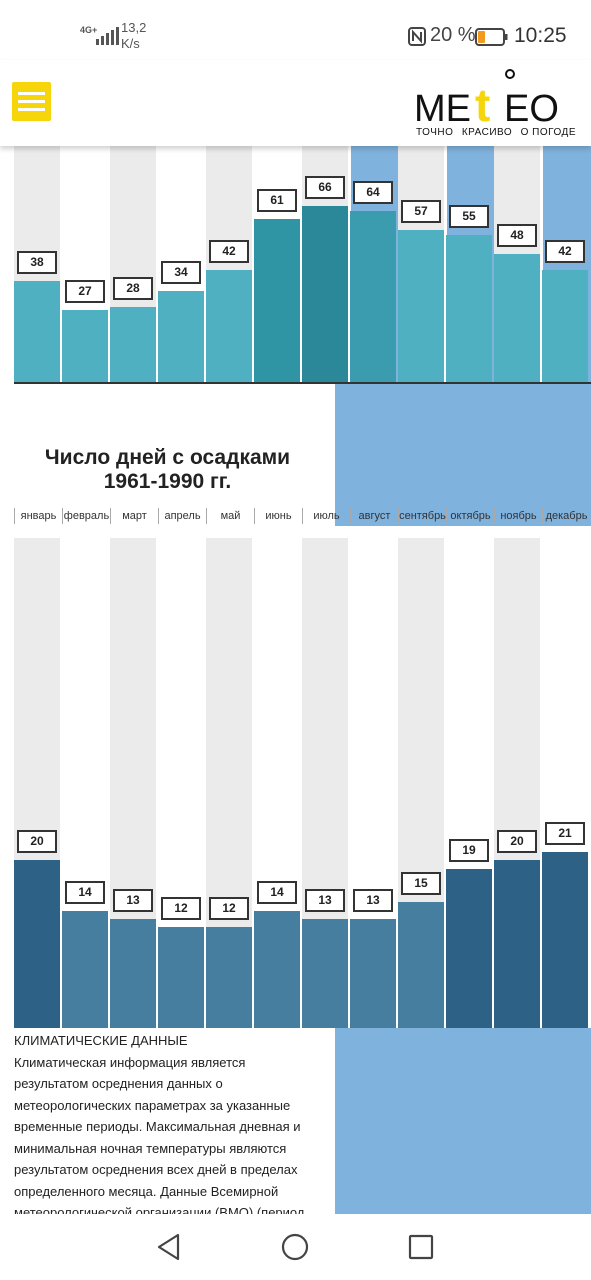 The width and height of the screenshot is (591, 1280). What do you see at coordinates (89, 30) in the screenshot?
I see `network-type: 4G+` at bounding box center [89, 30].